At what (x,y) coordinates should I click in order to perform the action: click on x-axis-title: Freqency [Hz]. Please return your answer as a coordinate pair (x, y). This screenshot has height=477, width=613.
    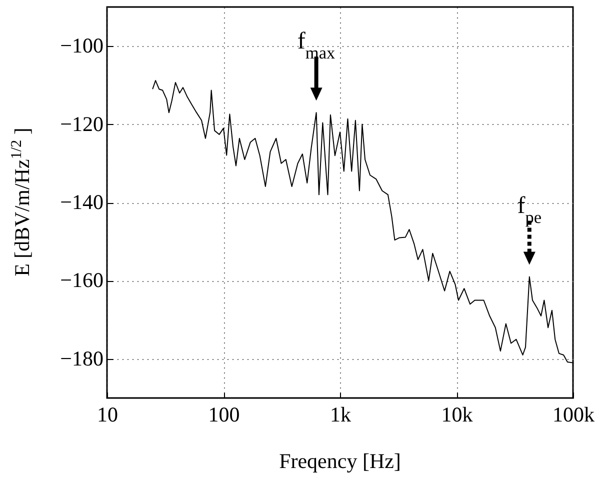
    Looking at the image, I should click on (340, 461).